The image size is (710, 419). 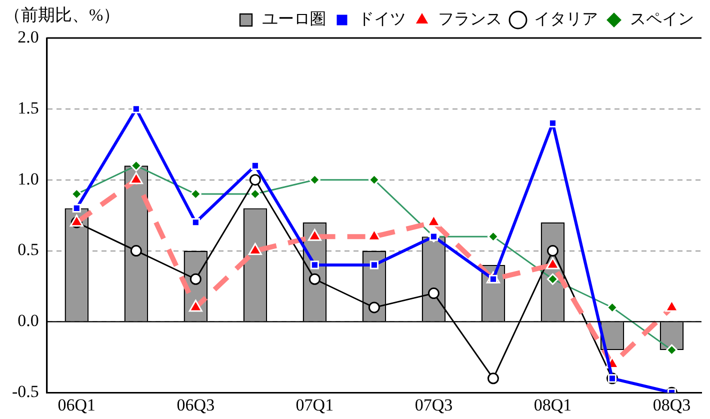 What do you see at coordinates (315, 404) in the screenshot?
I see `x-tick-label: 07Q1` at bounding box center [315, 404].